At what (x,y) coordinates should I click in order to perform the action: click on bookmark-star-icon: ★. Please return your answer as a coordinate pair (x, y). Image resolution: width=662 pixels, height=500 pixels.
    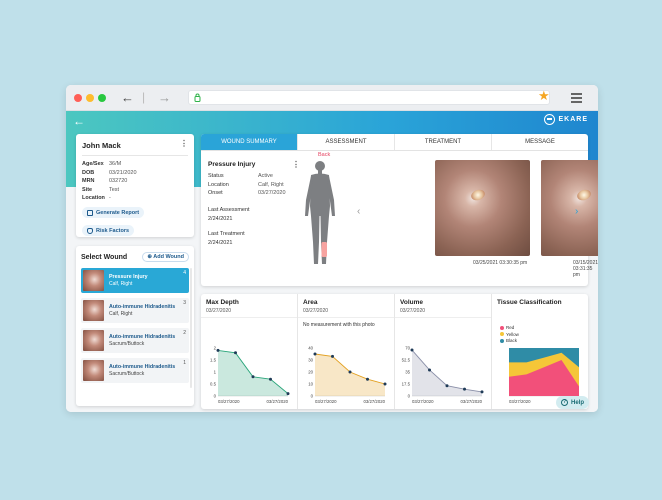
    Looking at the image, I should click on (544, 95).